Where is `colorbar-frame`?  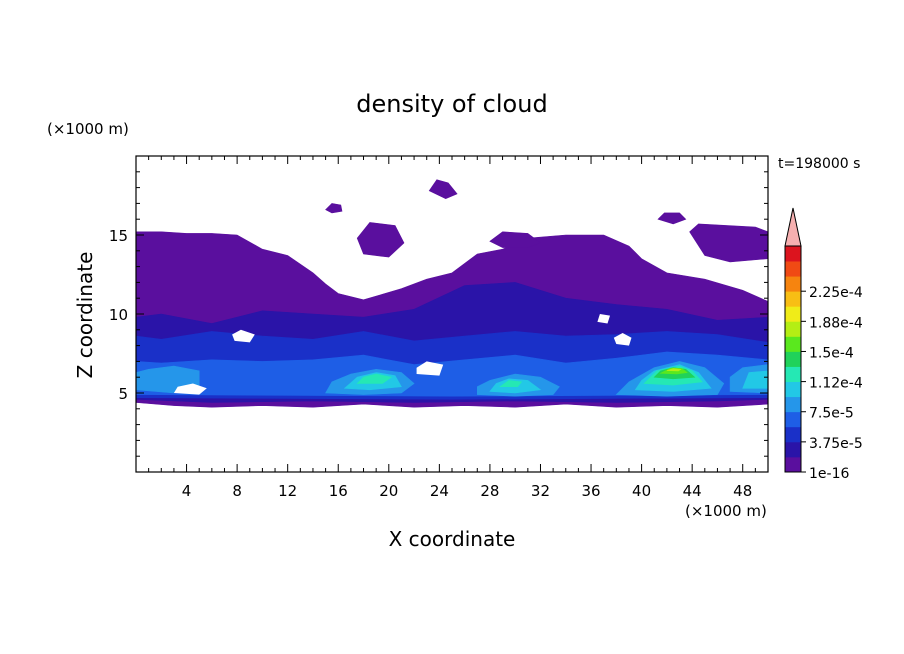
colorbar-frame is located at coordinates (793, 359).